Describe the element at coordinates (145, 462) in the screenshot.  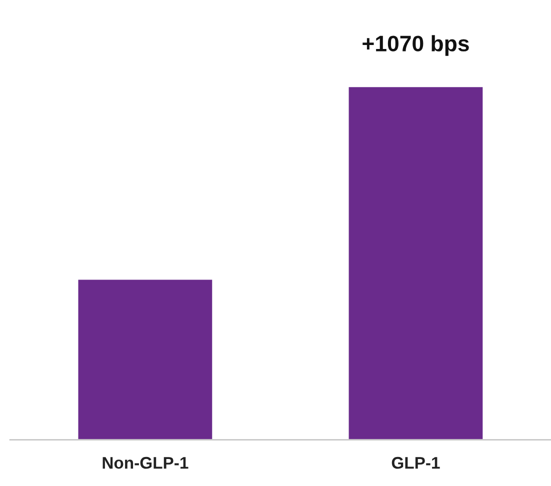
I see `x-tick-label: Non-GLP-1` at that location.